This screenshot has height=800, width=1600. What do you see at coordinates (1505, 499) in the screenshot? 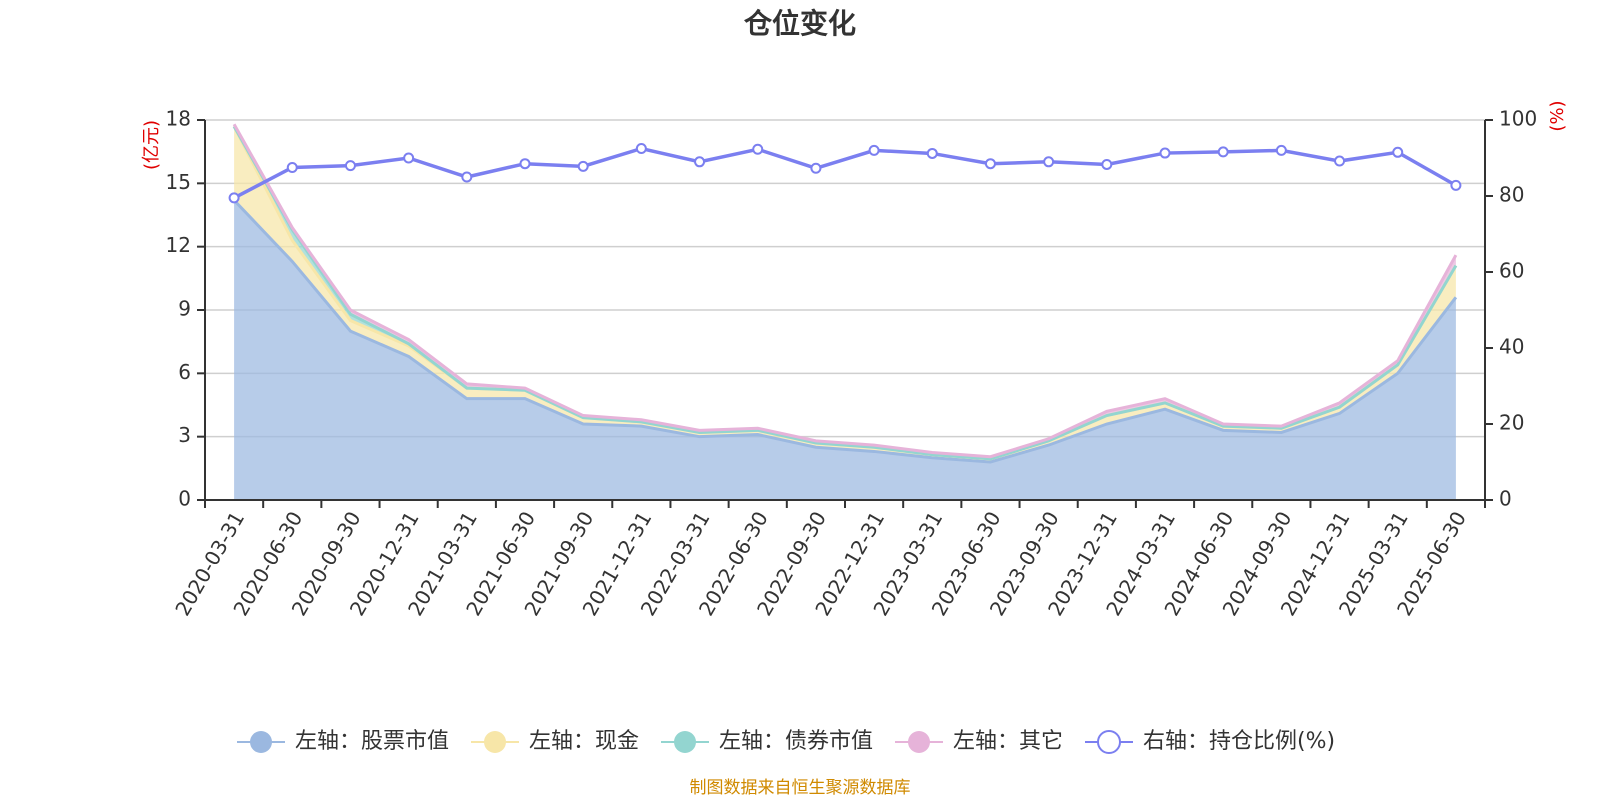
I see `right-tick-label: 0` at bounding box center [1505, 499].